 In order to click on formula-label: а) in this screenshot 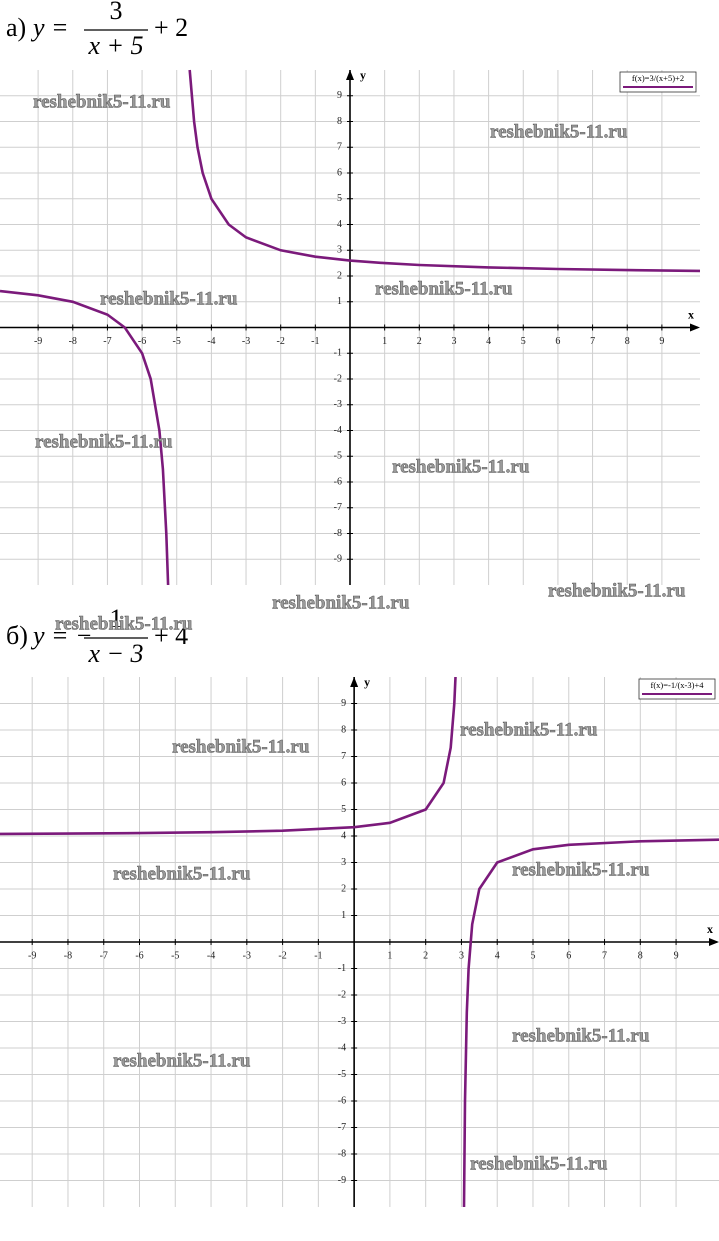, I will do `click(16, 27)`.